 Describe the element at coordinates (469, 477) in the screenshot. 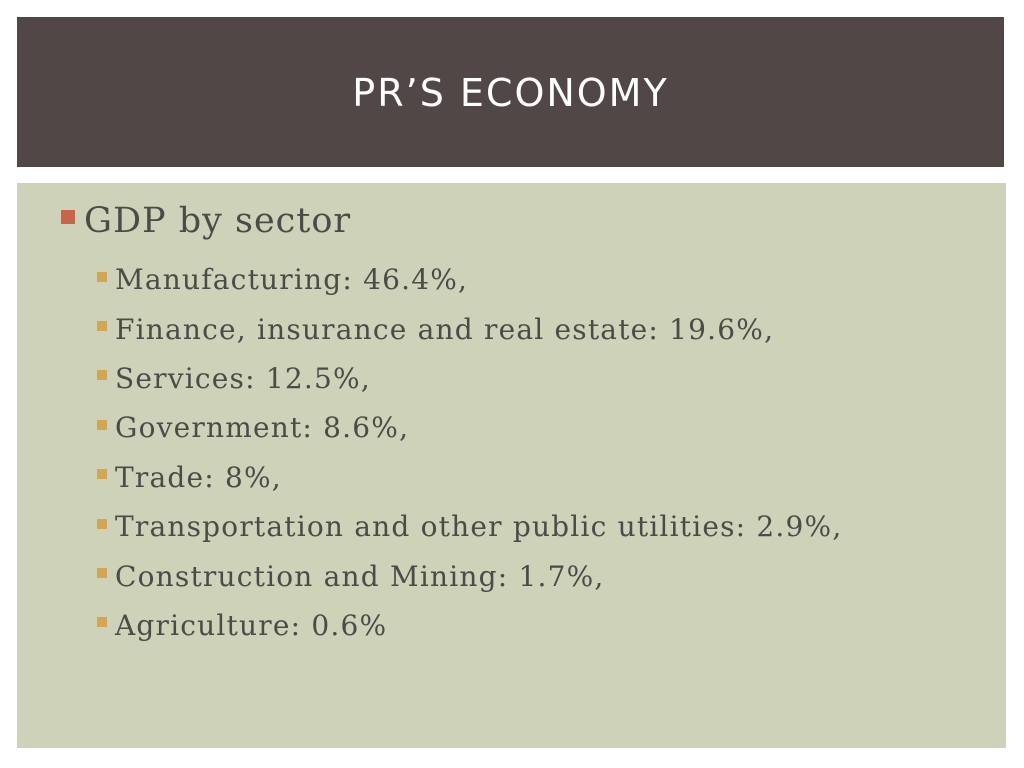

I see `list-item: Trade: 8%,` at that location.